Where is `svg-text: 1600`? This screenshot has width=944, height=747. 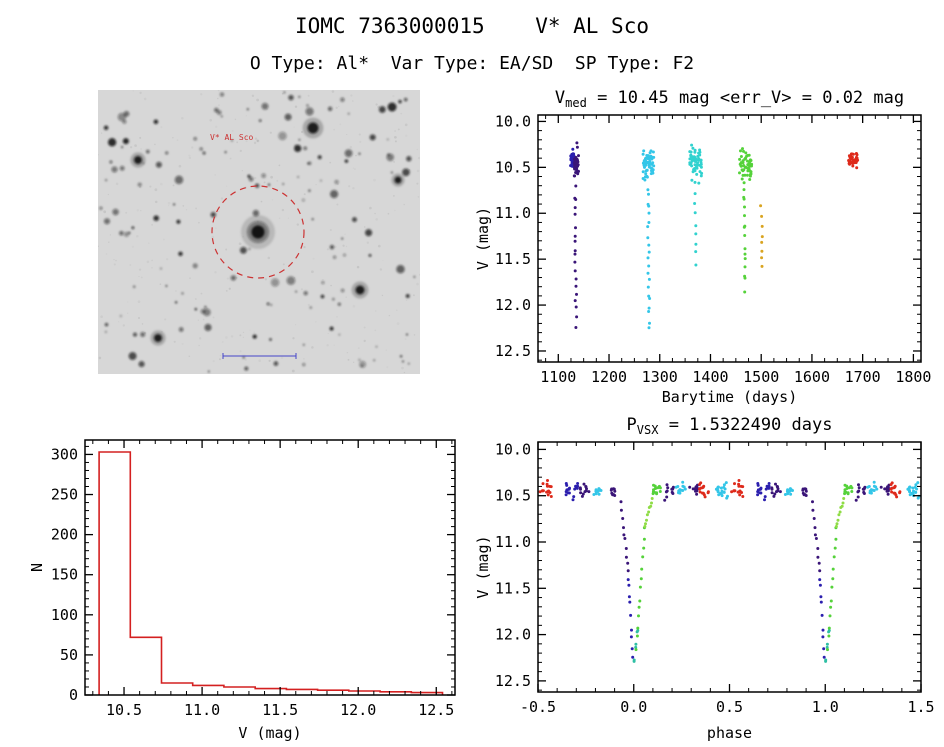
svg-text: 1600 is located at coordinates (812, 377).